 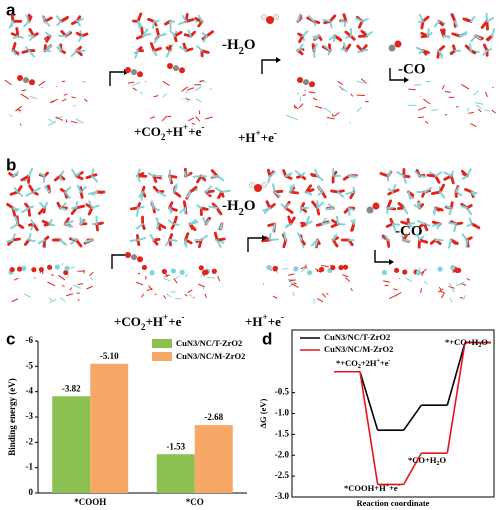 I want to click on text-piece: +CO, so click(x=147, y=131).